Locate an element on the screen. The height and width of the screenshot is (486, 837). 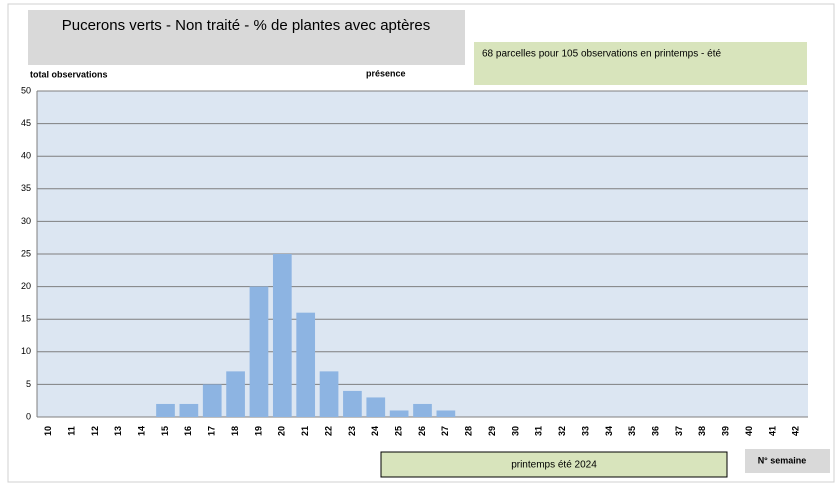
x-tick-label: 15 is located at coordinates (165, 431).